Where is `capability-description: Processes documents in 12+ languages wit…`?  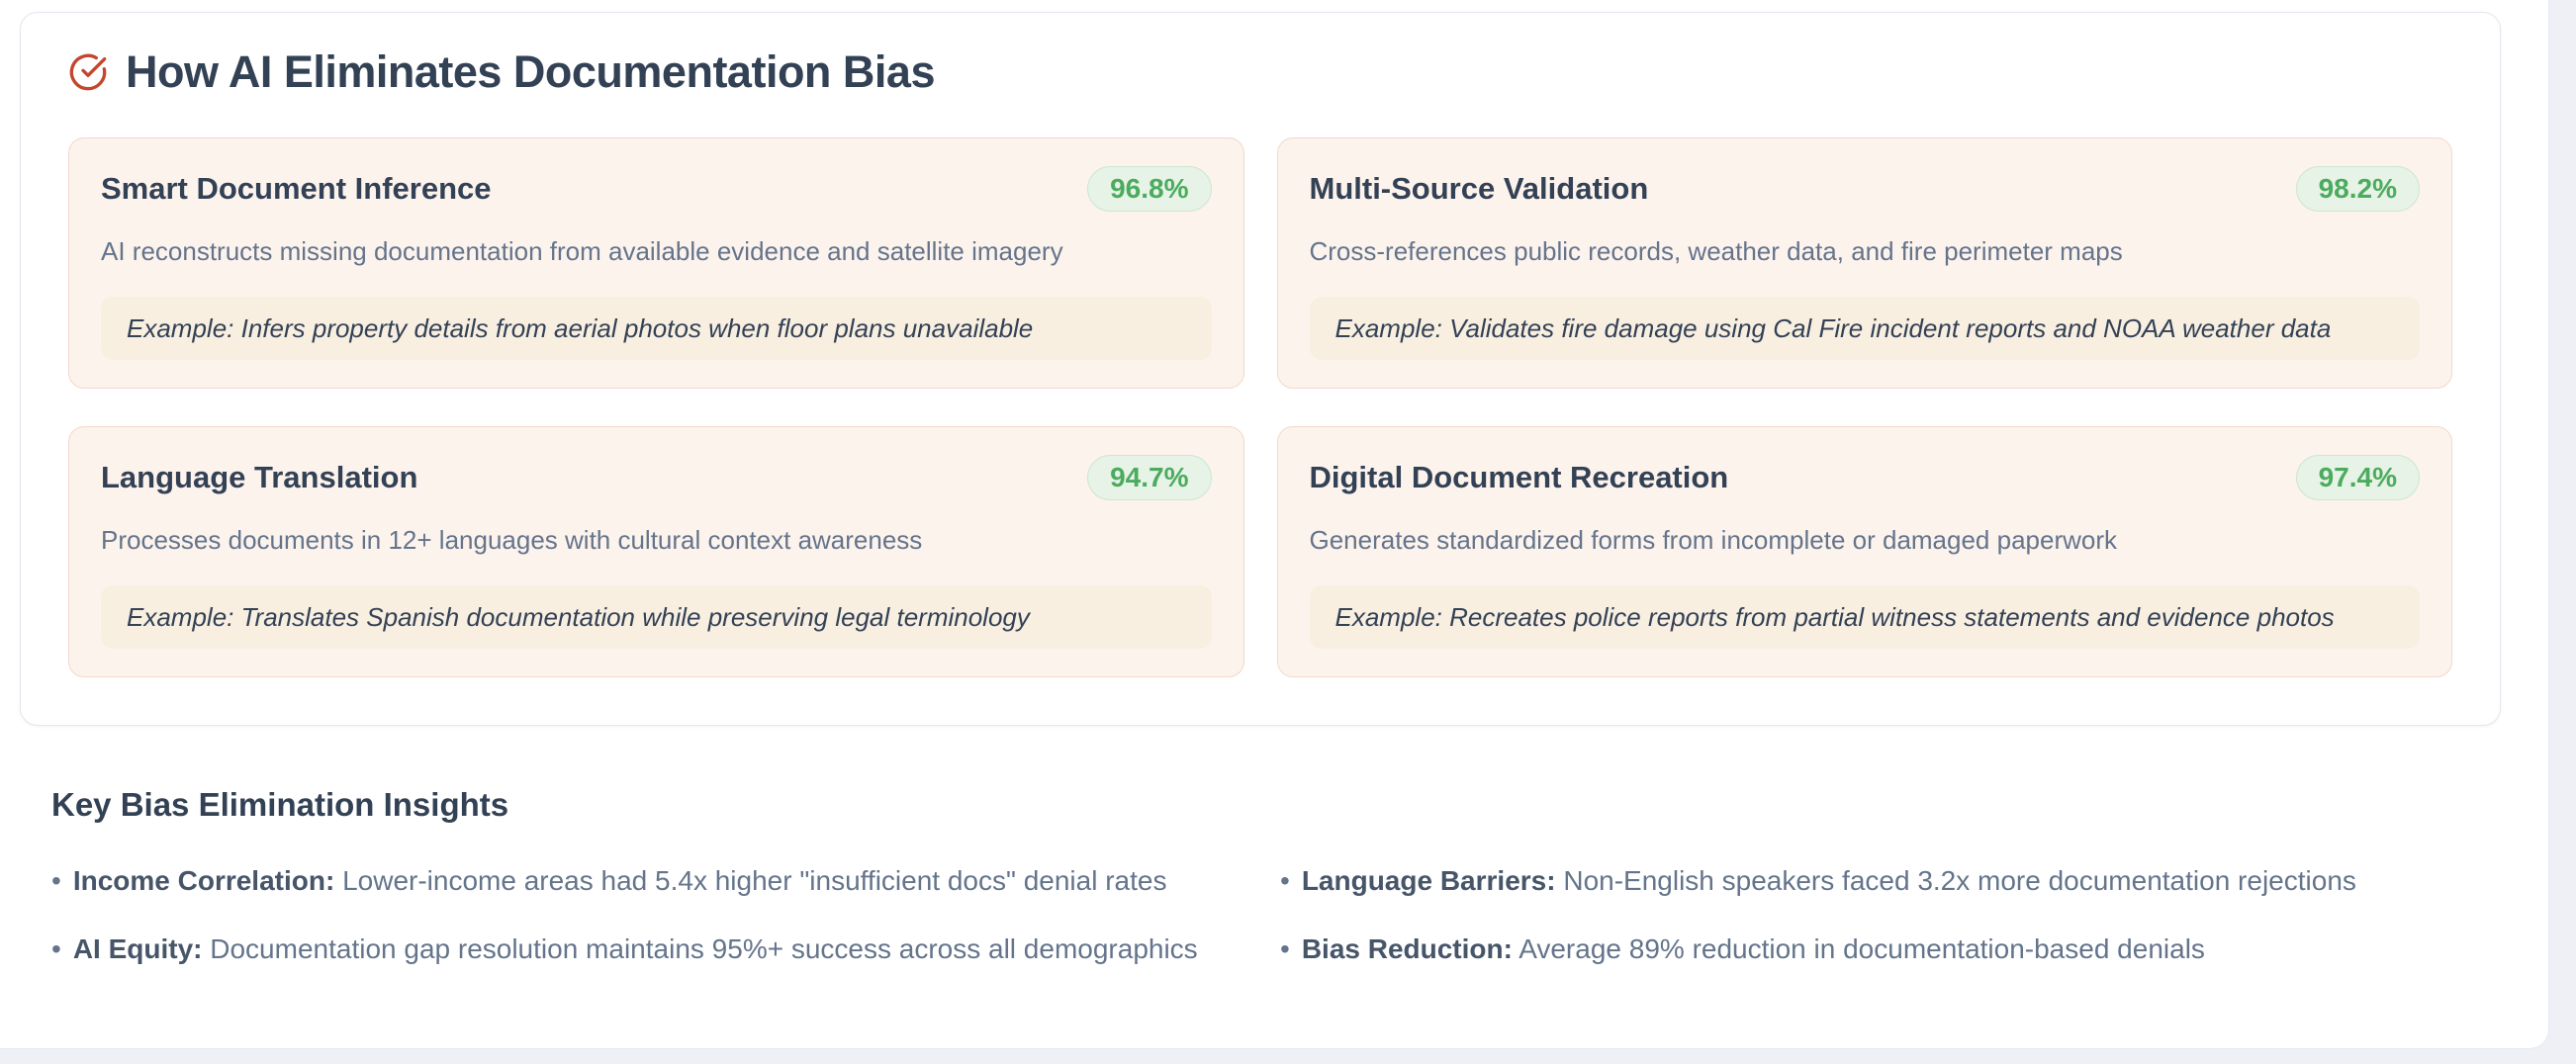 capability-description: Processes documents in 12+ languages wit… is located at coordinates (512, 540).